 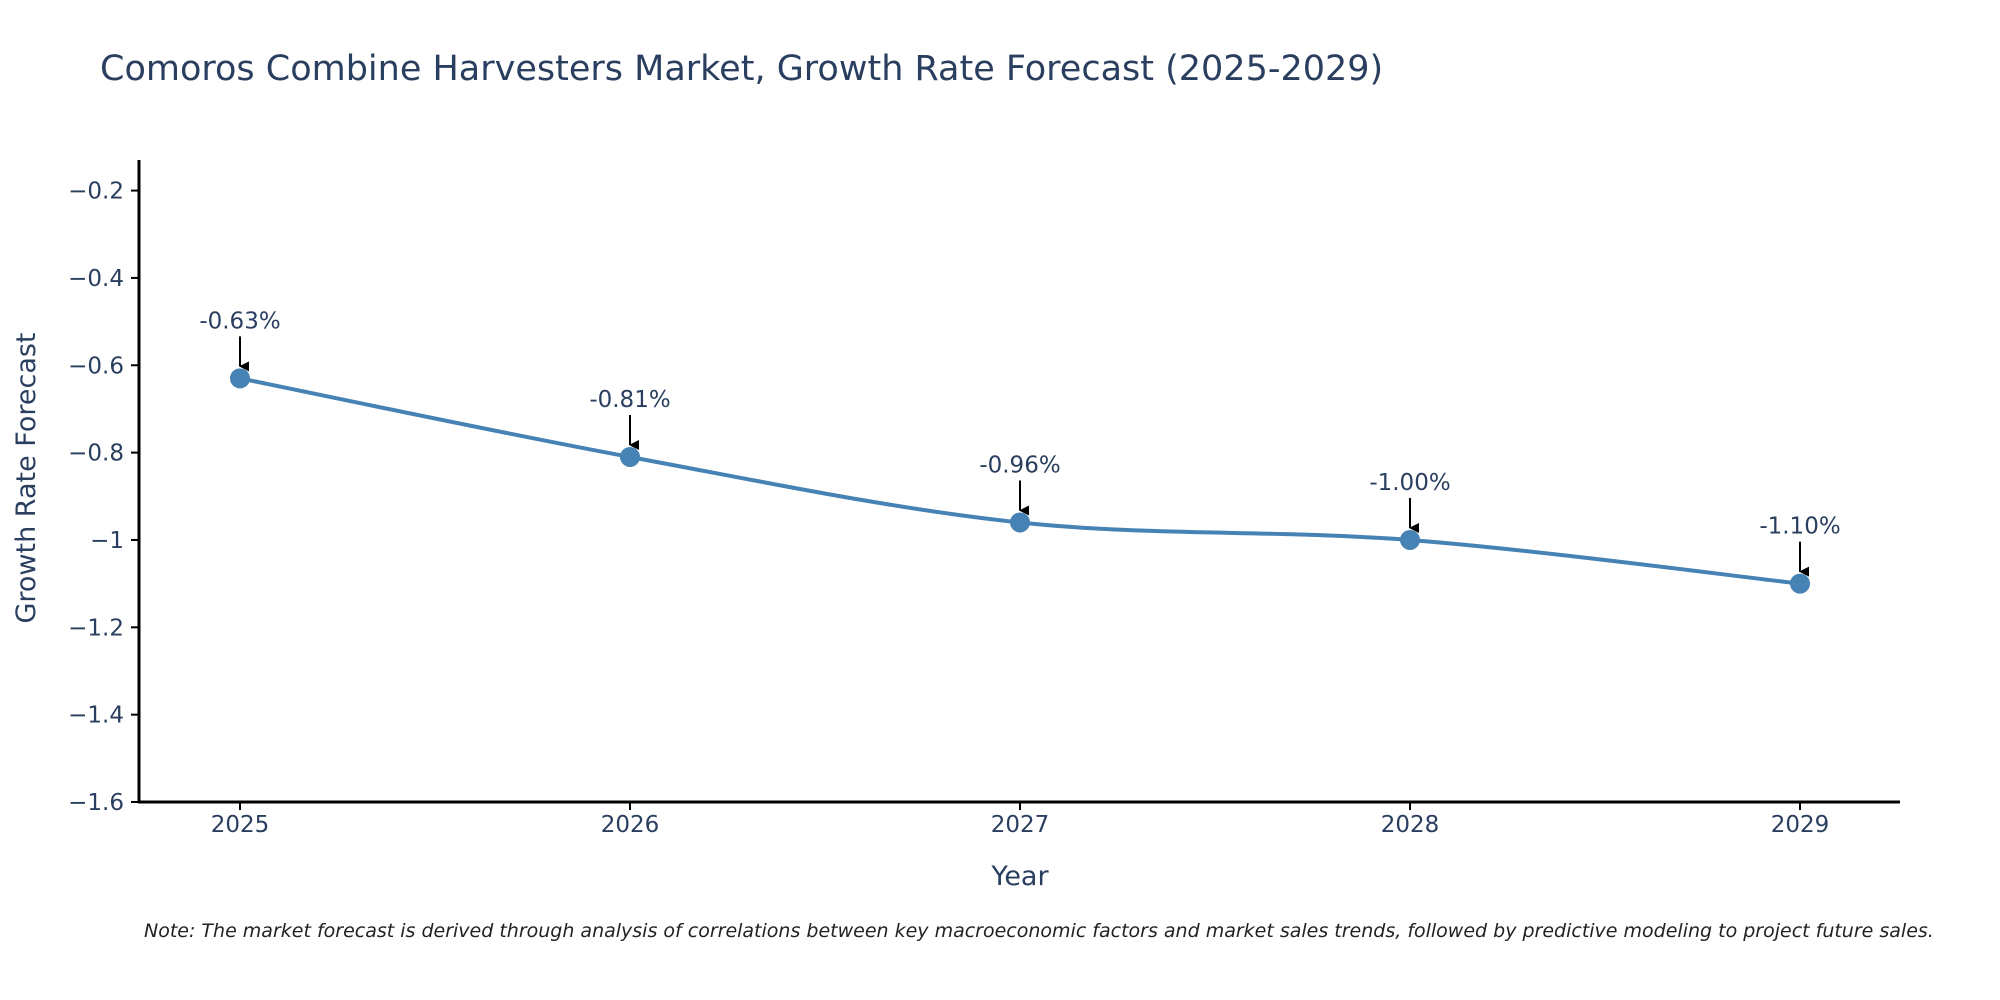 What do you see at coordinates (96, 279) in the screenshot?
I see `y-tick-label: −0.4` at bounding box center [96, 279].